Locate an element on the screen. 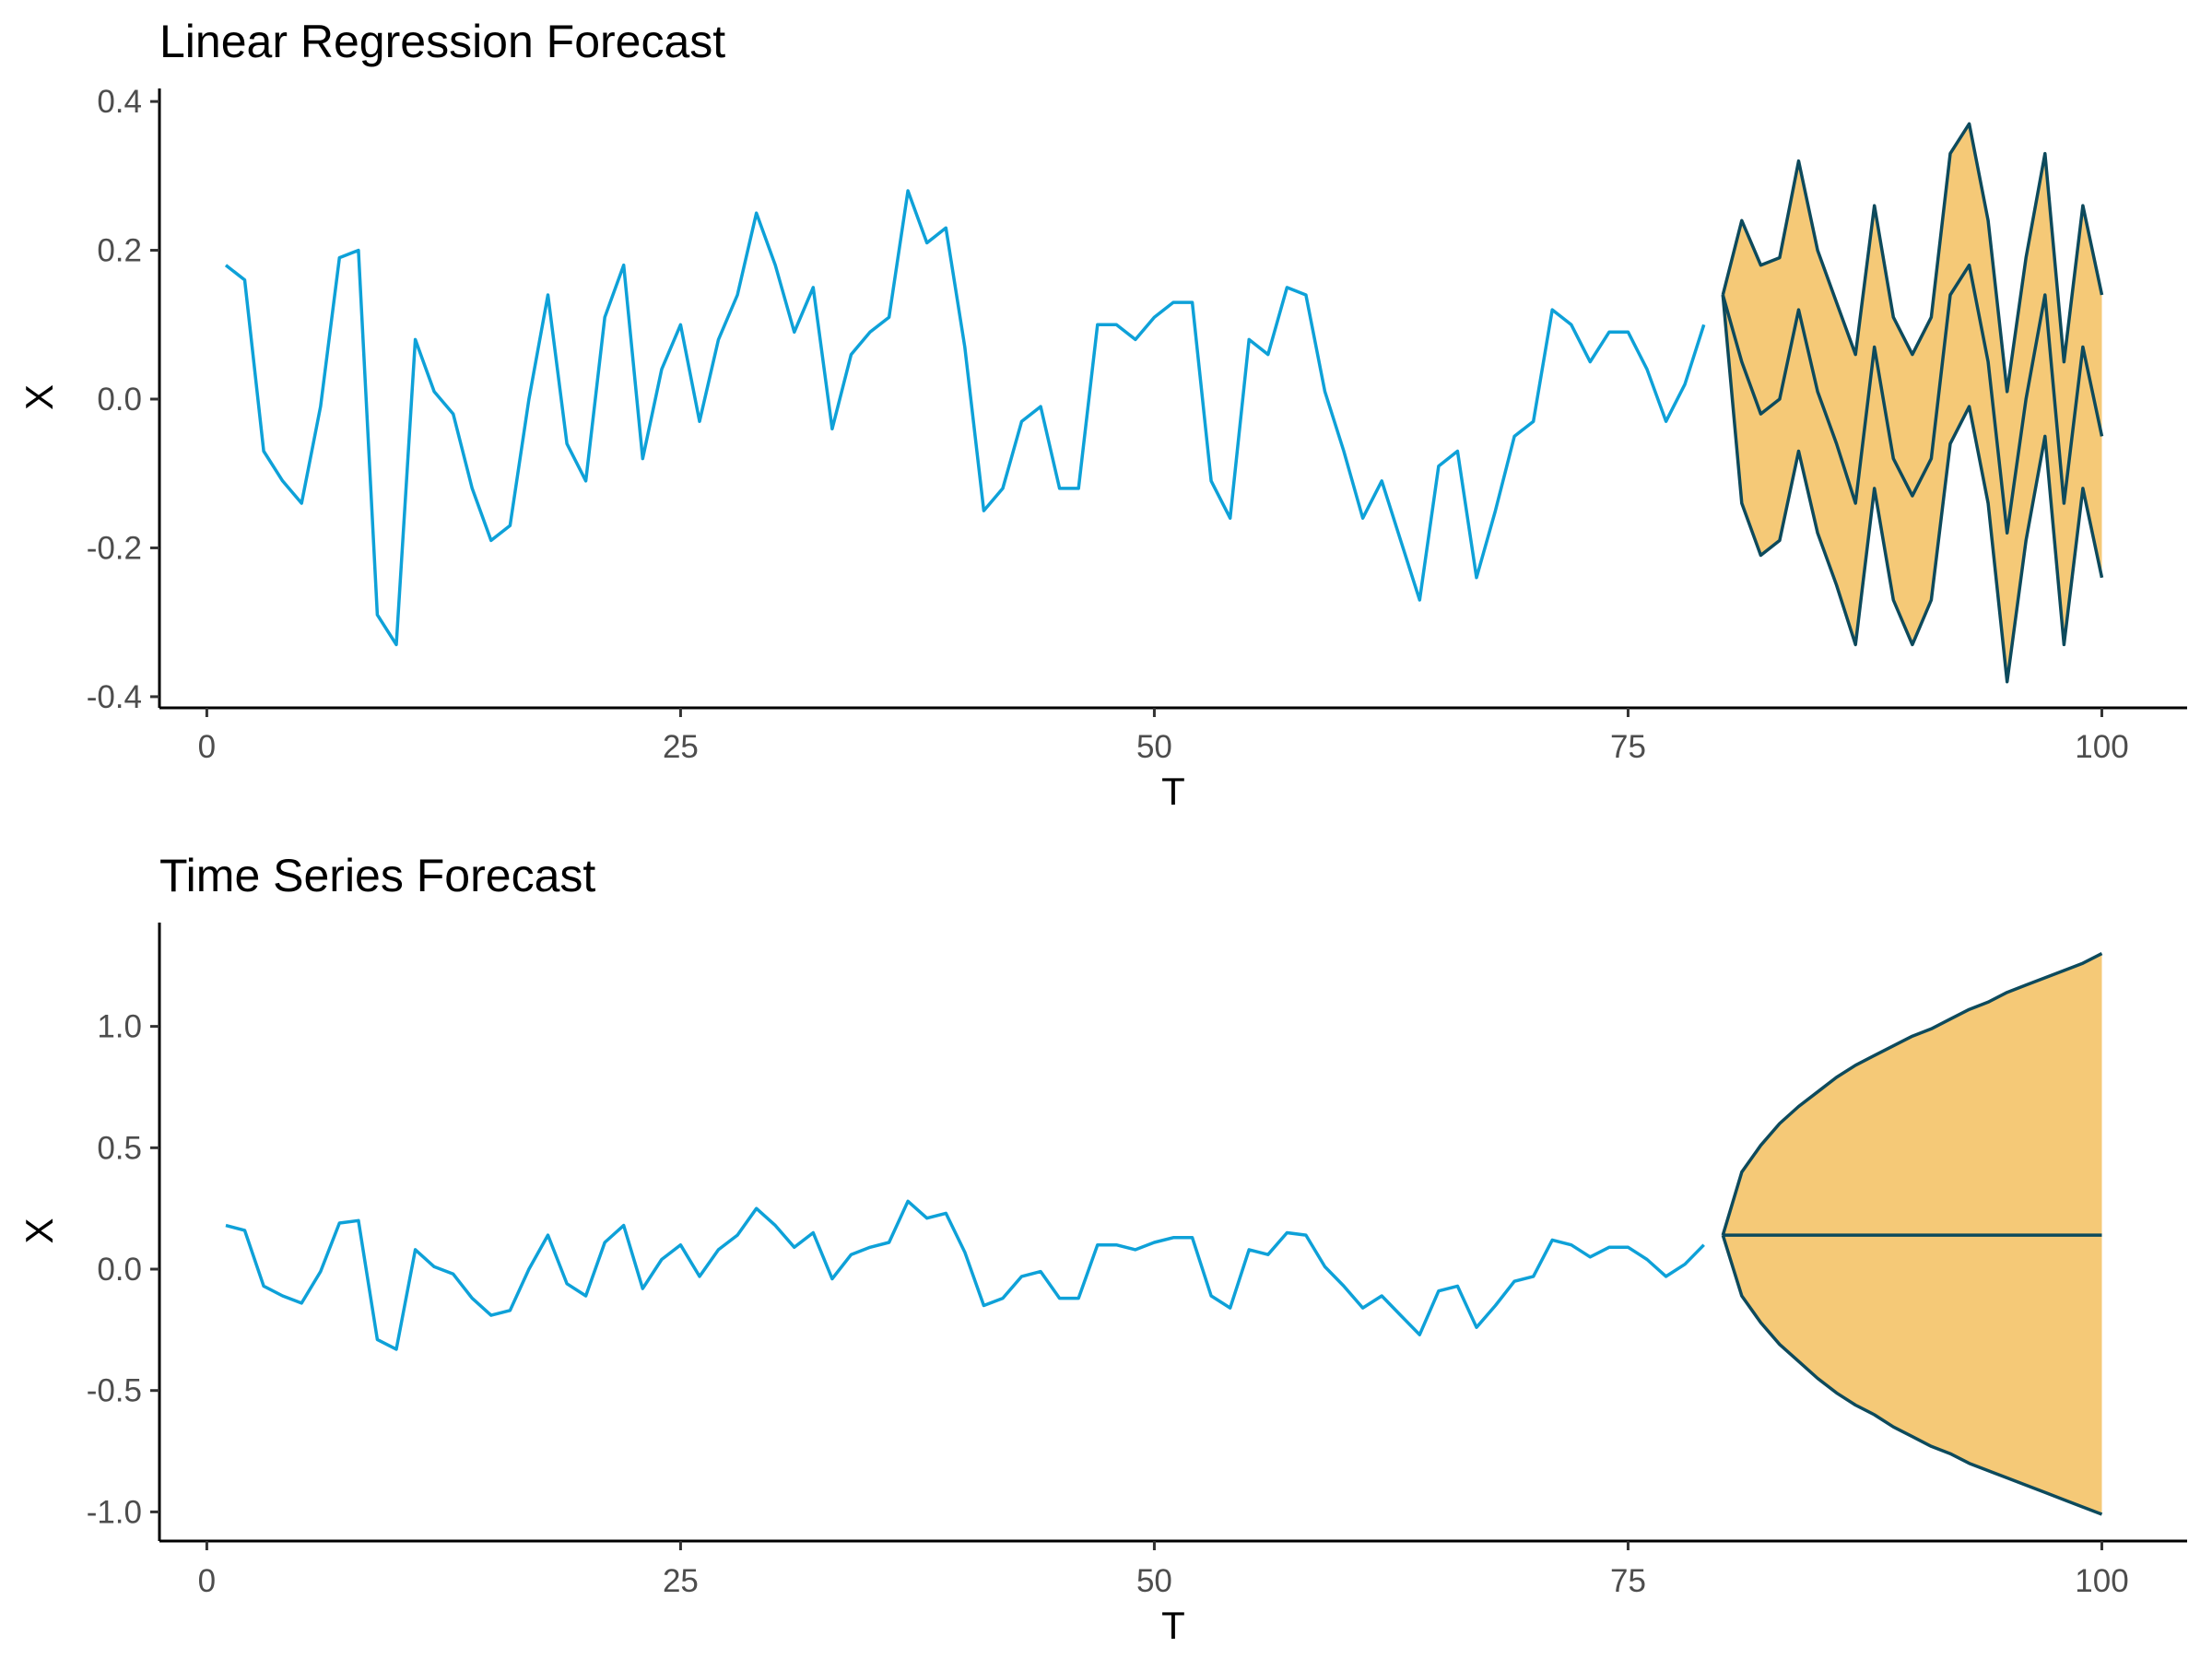  y-tick-label: 1.0 is located at coordinates (119, 1027).